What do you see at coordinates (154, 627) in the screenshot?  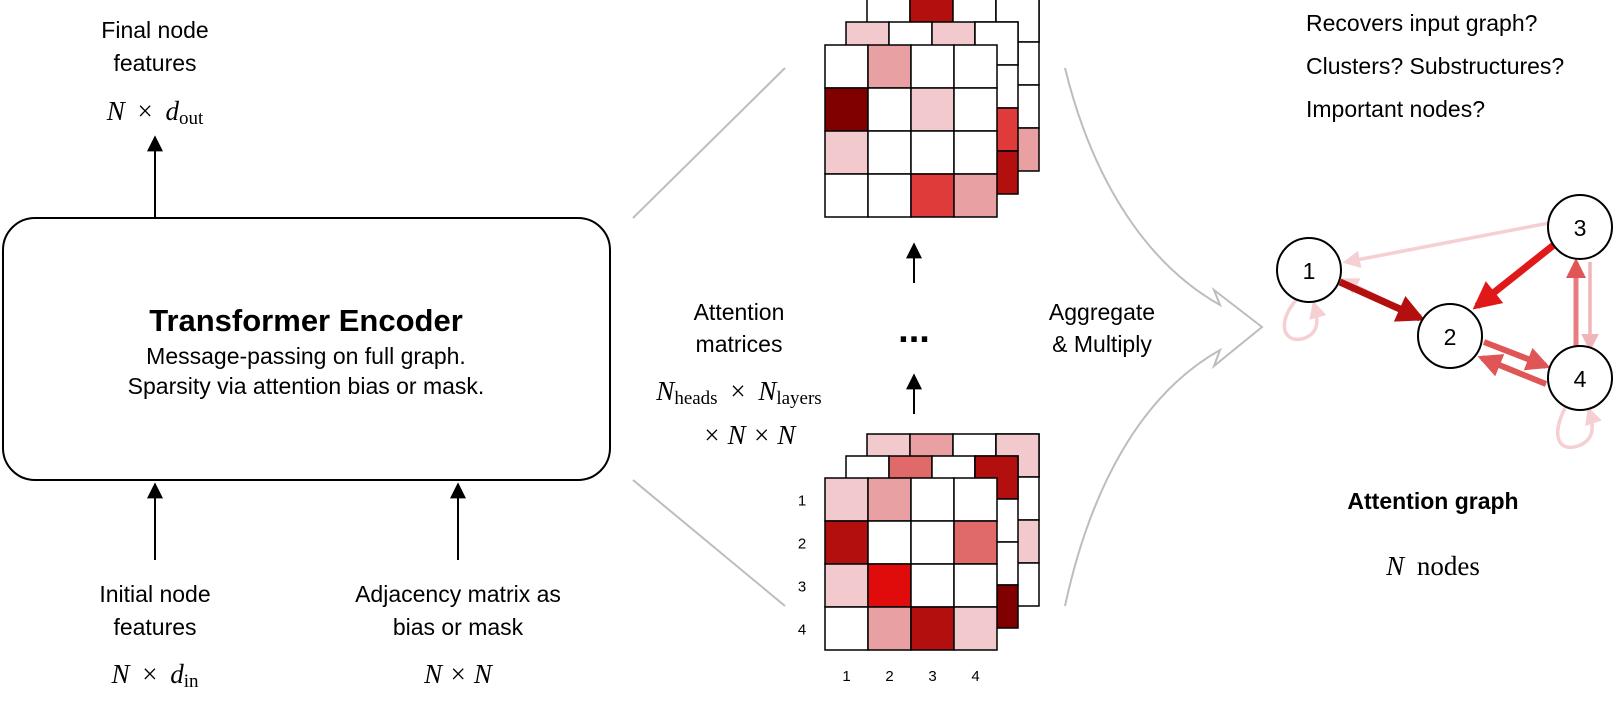 I see `initial-features-label-2: features` at bounding box center [154, 627].